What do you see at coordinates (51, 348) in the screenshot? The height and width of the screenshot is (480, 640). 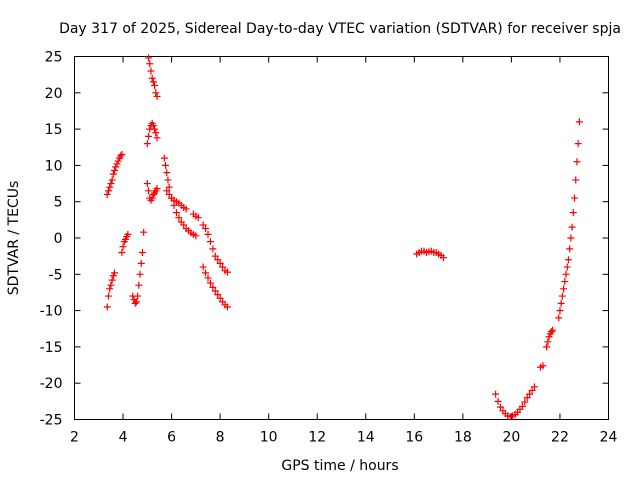 I see `y-tick-label: -15` at bounding box center [51, 348].